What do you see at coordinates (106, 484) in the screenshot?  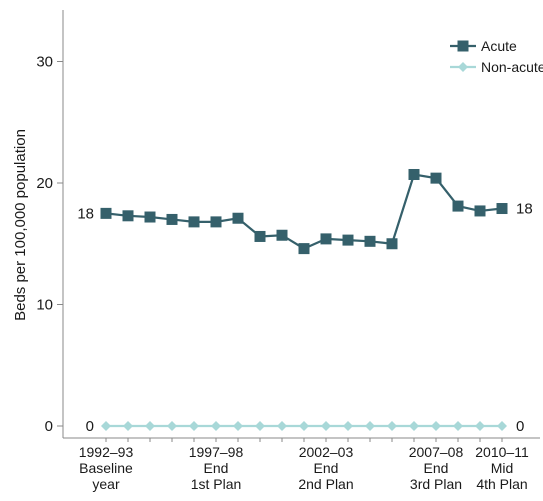 I see `x-tick-label: year` at bounding box center [106, 484].